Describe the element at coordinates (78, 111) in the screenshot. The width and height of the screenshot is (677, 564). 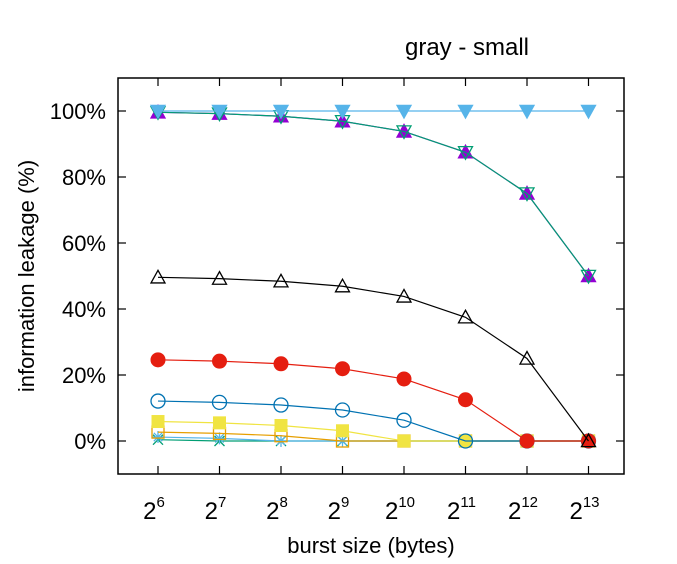
I see `y-tick-label: 100%` at that location.